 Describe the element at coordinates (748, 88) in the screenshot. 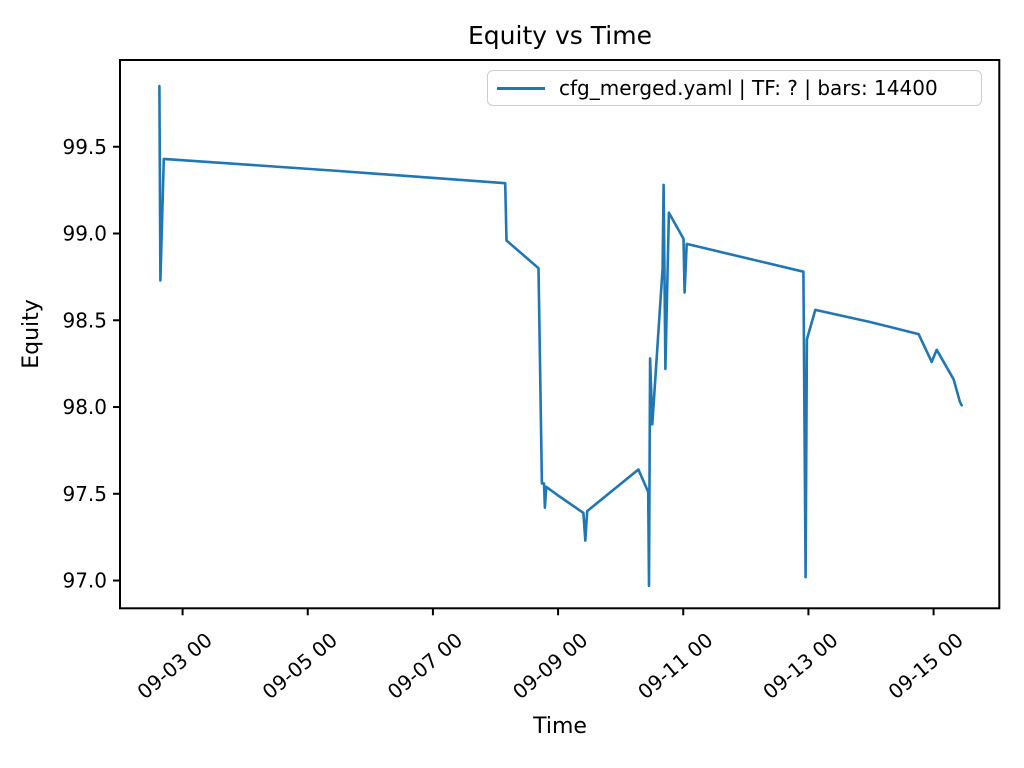

I see `legend-label: cfg_merged.yaml | TF: ? | bars: 14400` at that location.